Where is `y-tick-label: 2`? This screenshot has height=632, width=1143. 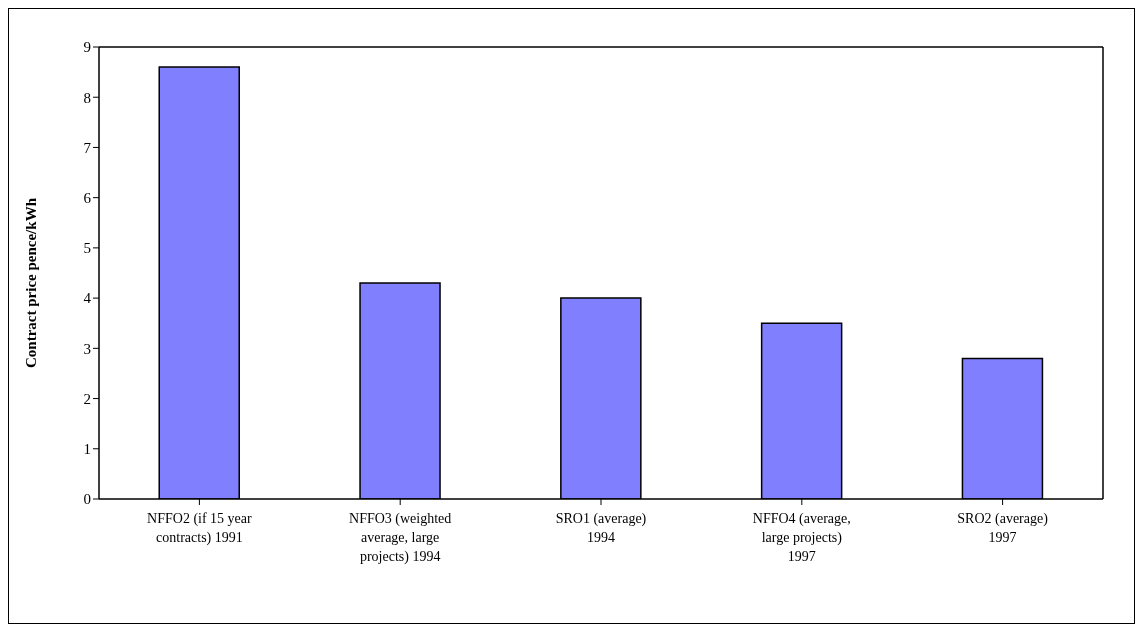 y-tick-label: 2 is located at coordinates (87, 398).